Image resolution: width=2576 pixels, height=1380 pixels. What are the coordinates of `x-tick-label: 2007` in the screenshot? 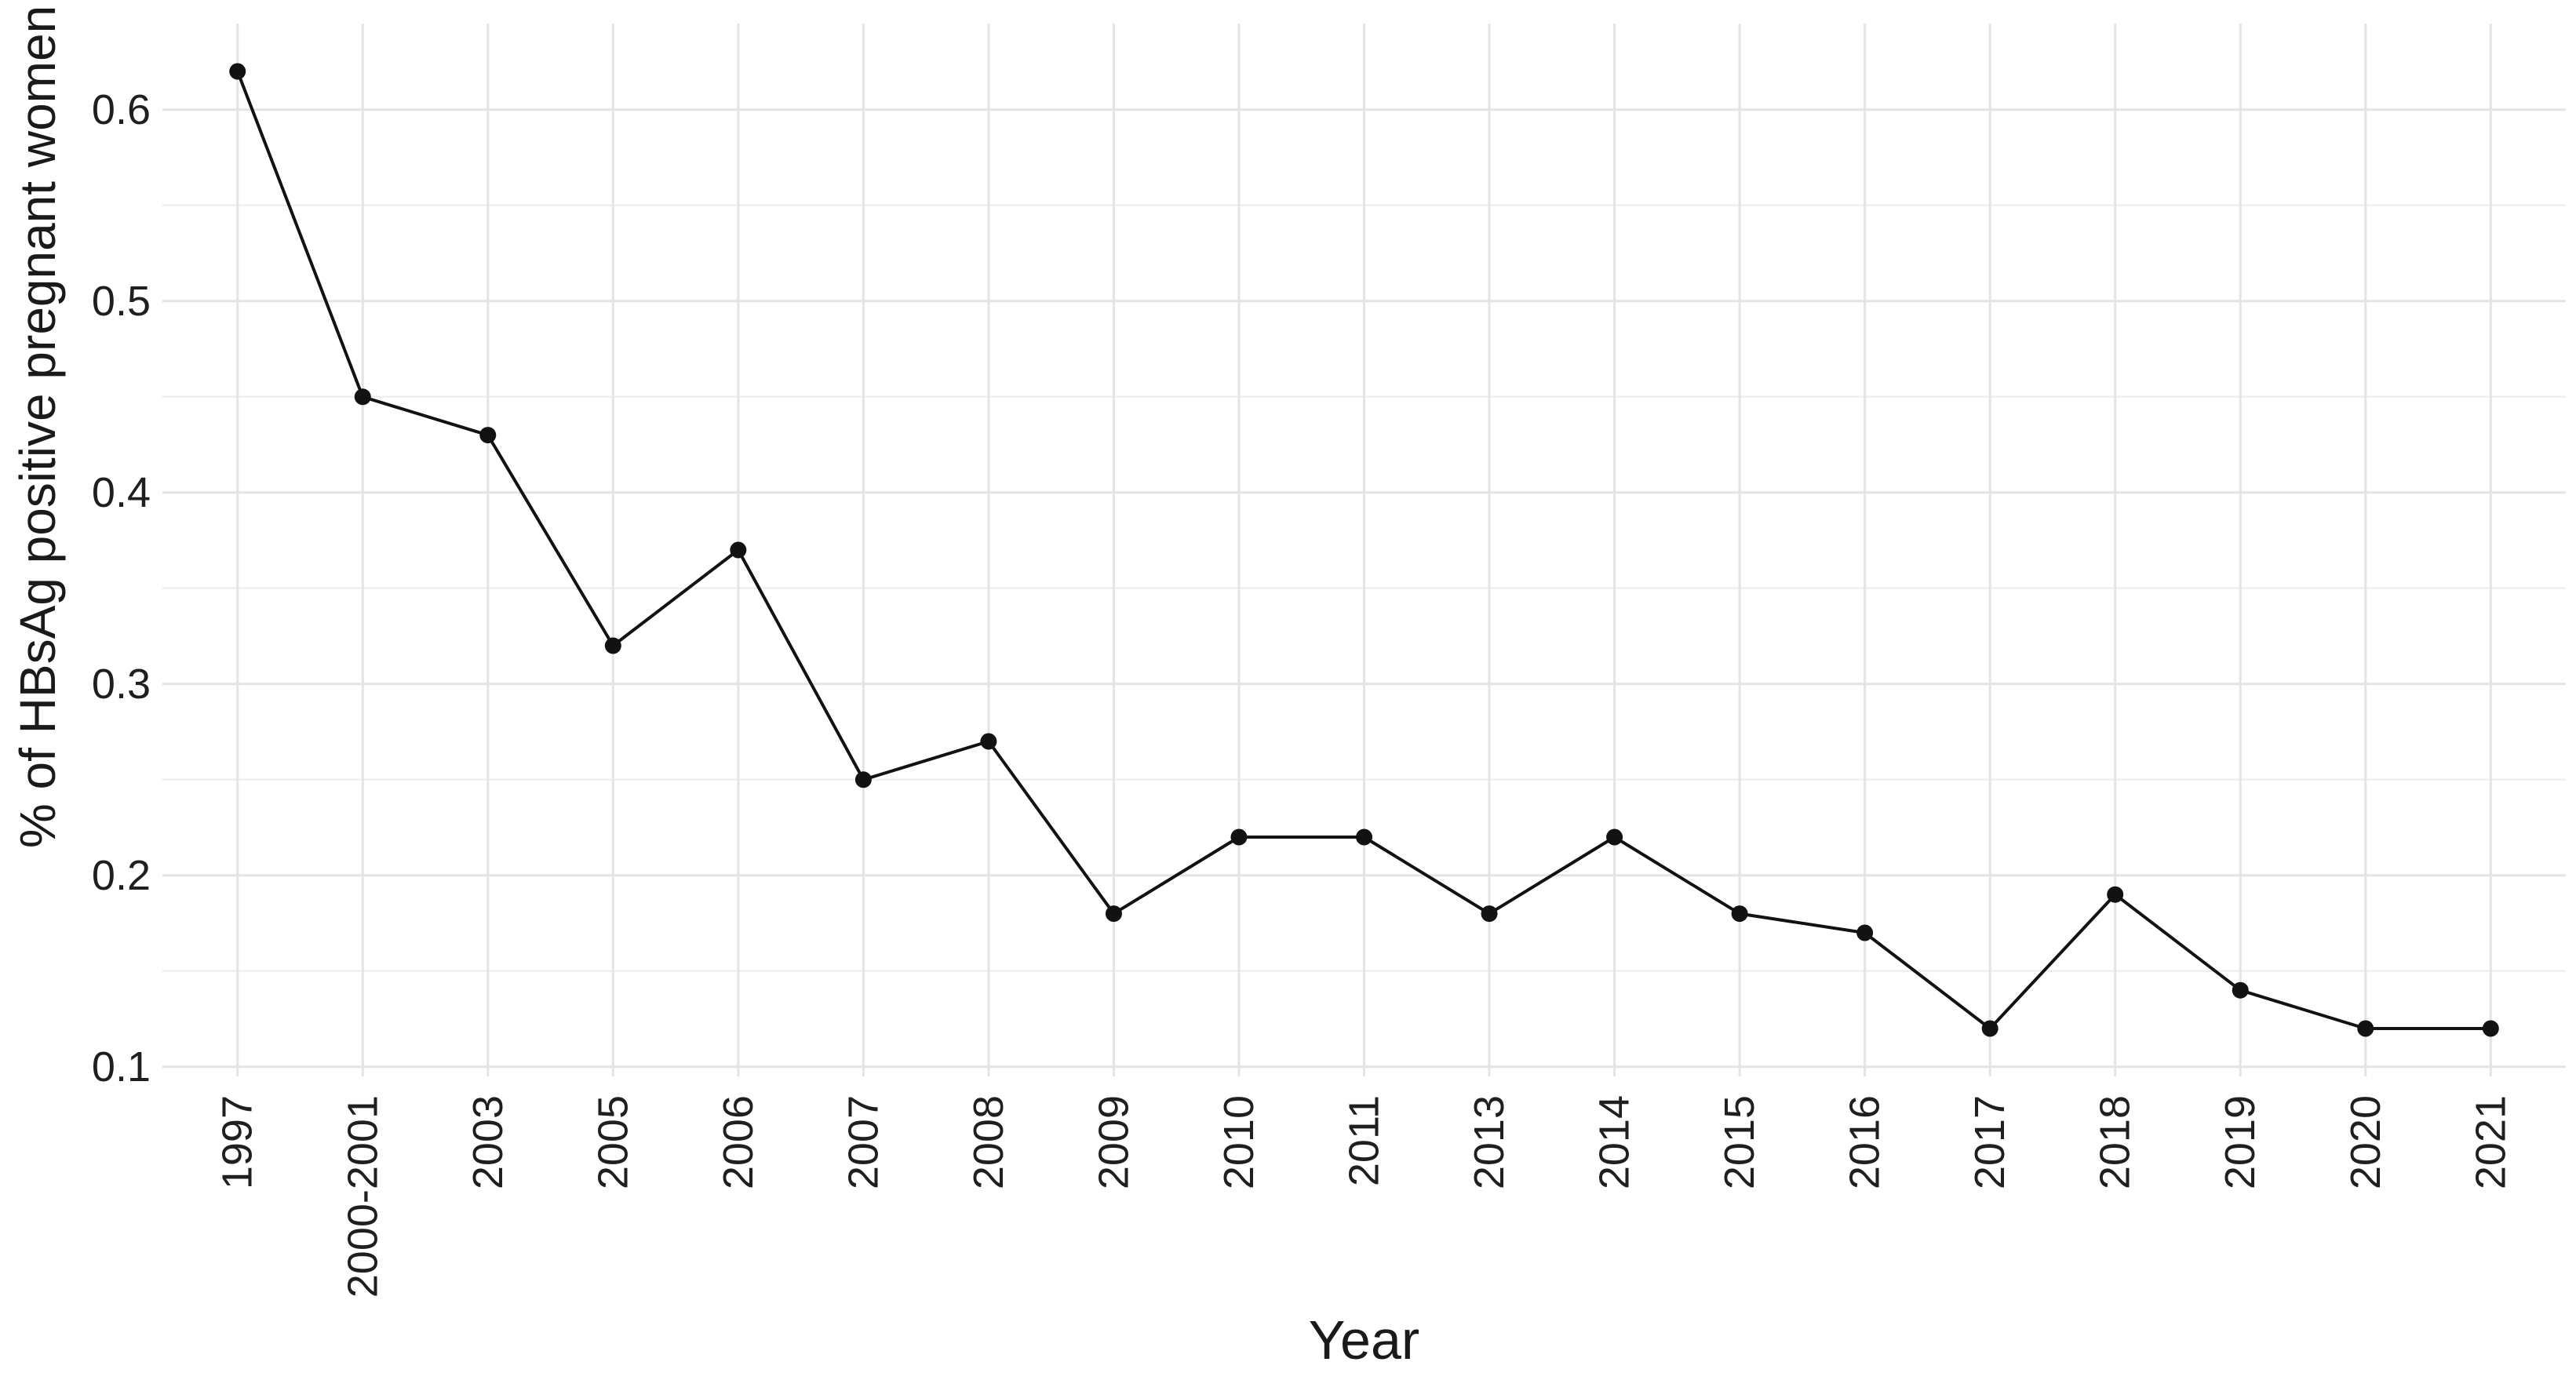 It's located at (863, 1142).